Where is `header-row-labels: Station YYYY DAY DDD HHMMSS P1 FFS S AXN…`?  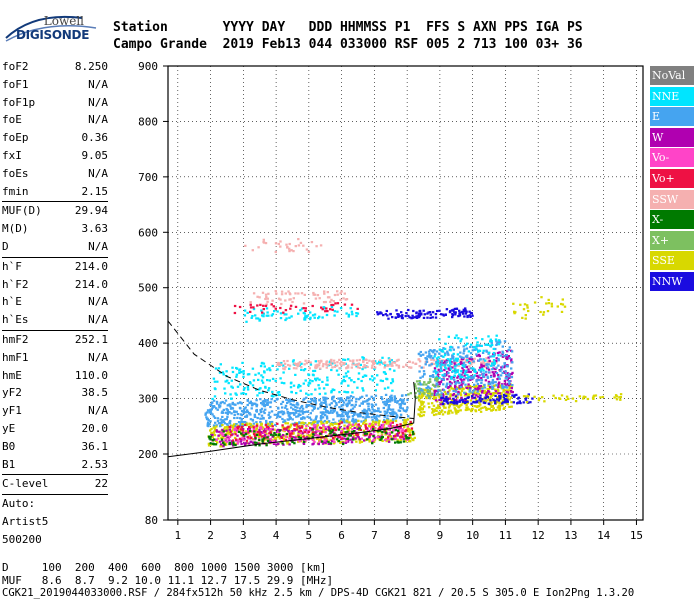 header-row-labels: Station YYYY DAY DDD HHMMSS P1 FFS S AXN… is located at coordinates (348, 27).